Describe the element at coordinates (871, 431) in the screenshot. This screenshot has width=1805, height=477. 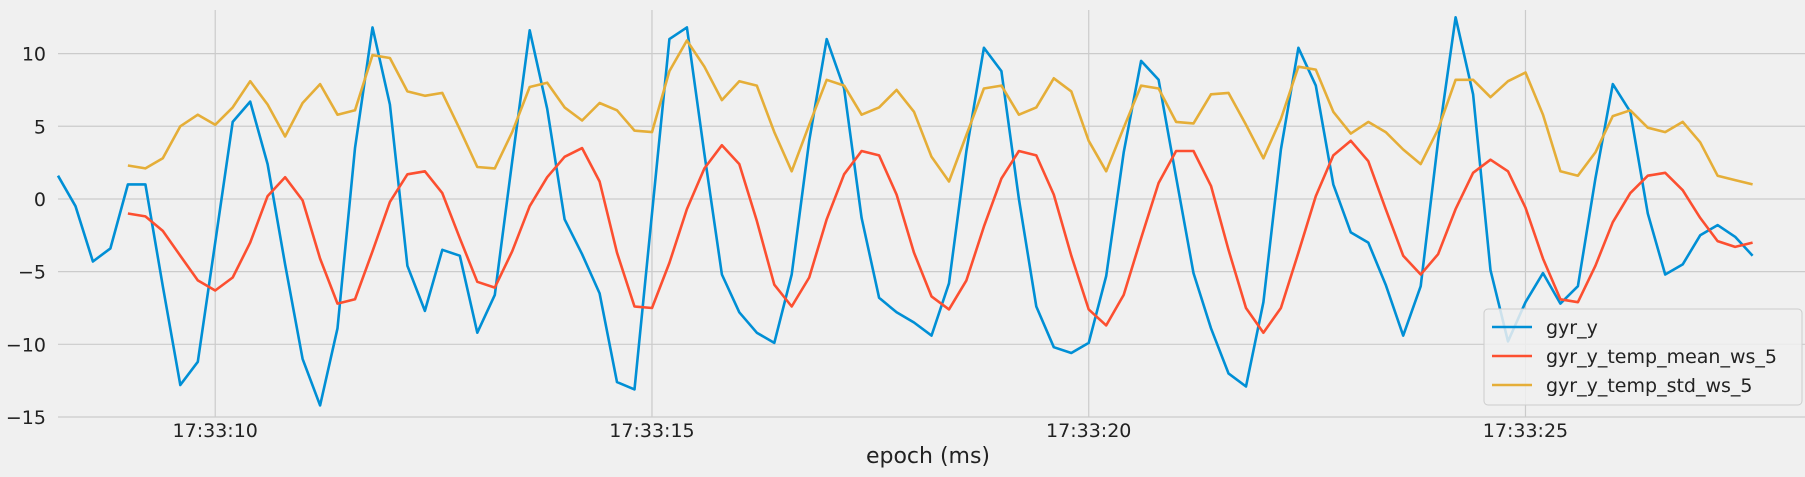
I see `x-axis-ticks: 17:33:10 17:33:15 17:33:20 17:33:25` at that location.